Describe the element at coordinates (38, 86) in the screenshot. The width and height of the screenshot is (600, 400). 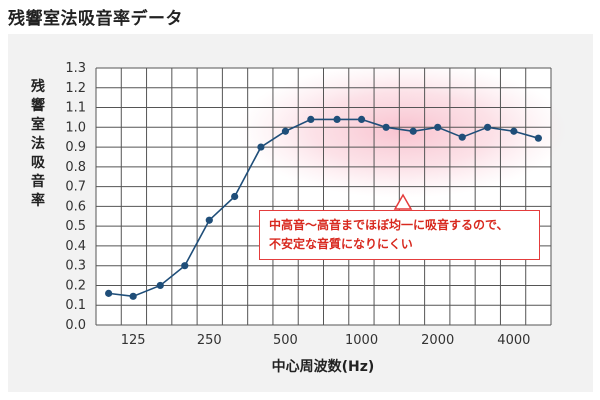
I see `y-axis-label-char: 残` at that location.